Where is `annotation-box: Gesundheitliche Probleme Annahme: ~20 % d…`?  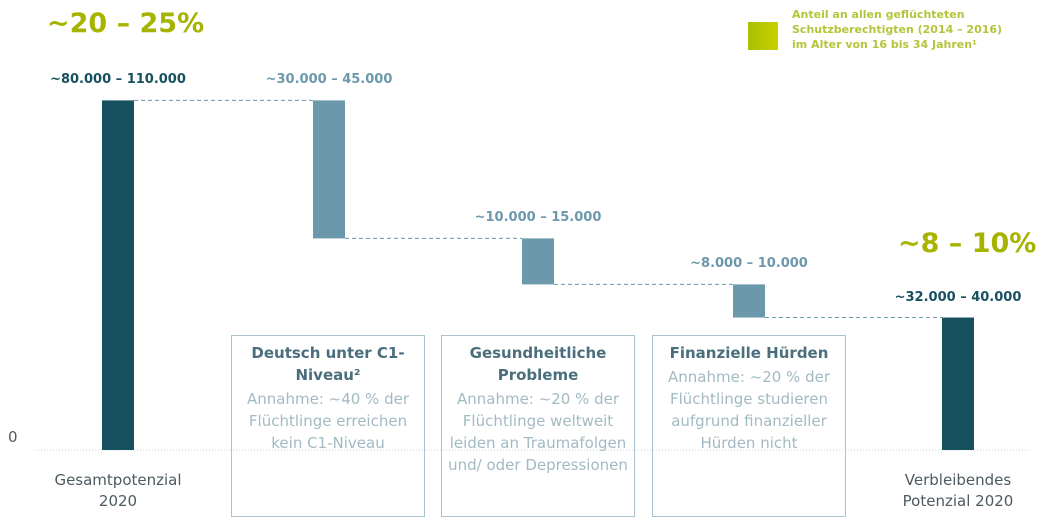 annotation-box: Gesundheitliche Probleme Annahme: ~20 % d… is located at coordinates (538, 426).